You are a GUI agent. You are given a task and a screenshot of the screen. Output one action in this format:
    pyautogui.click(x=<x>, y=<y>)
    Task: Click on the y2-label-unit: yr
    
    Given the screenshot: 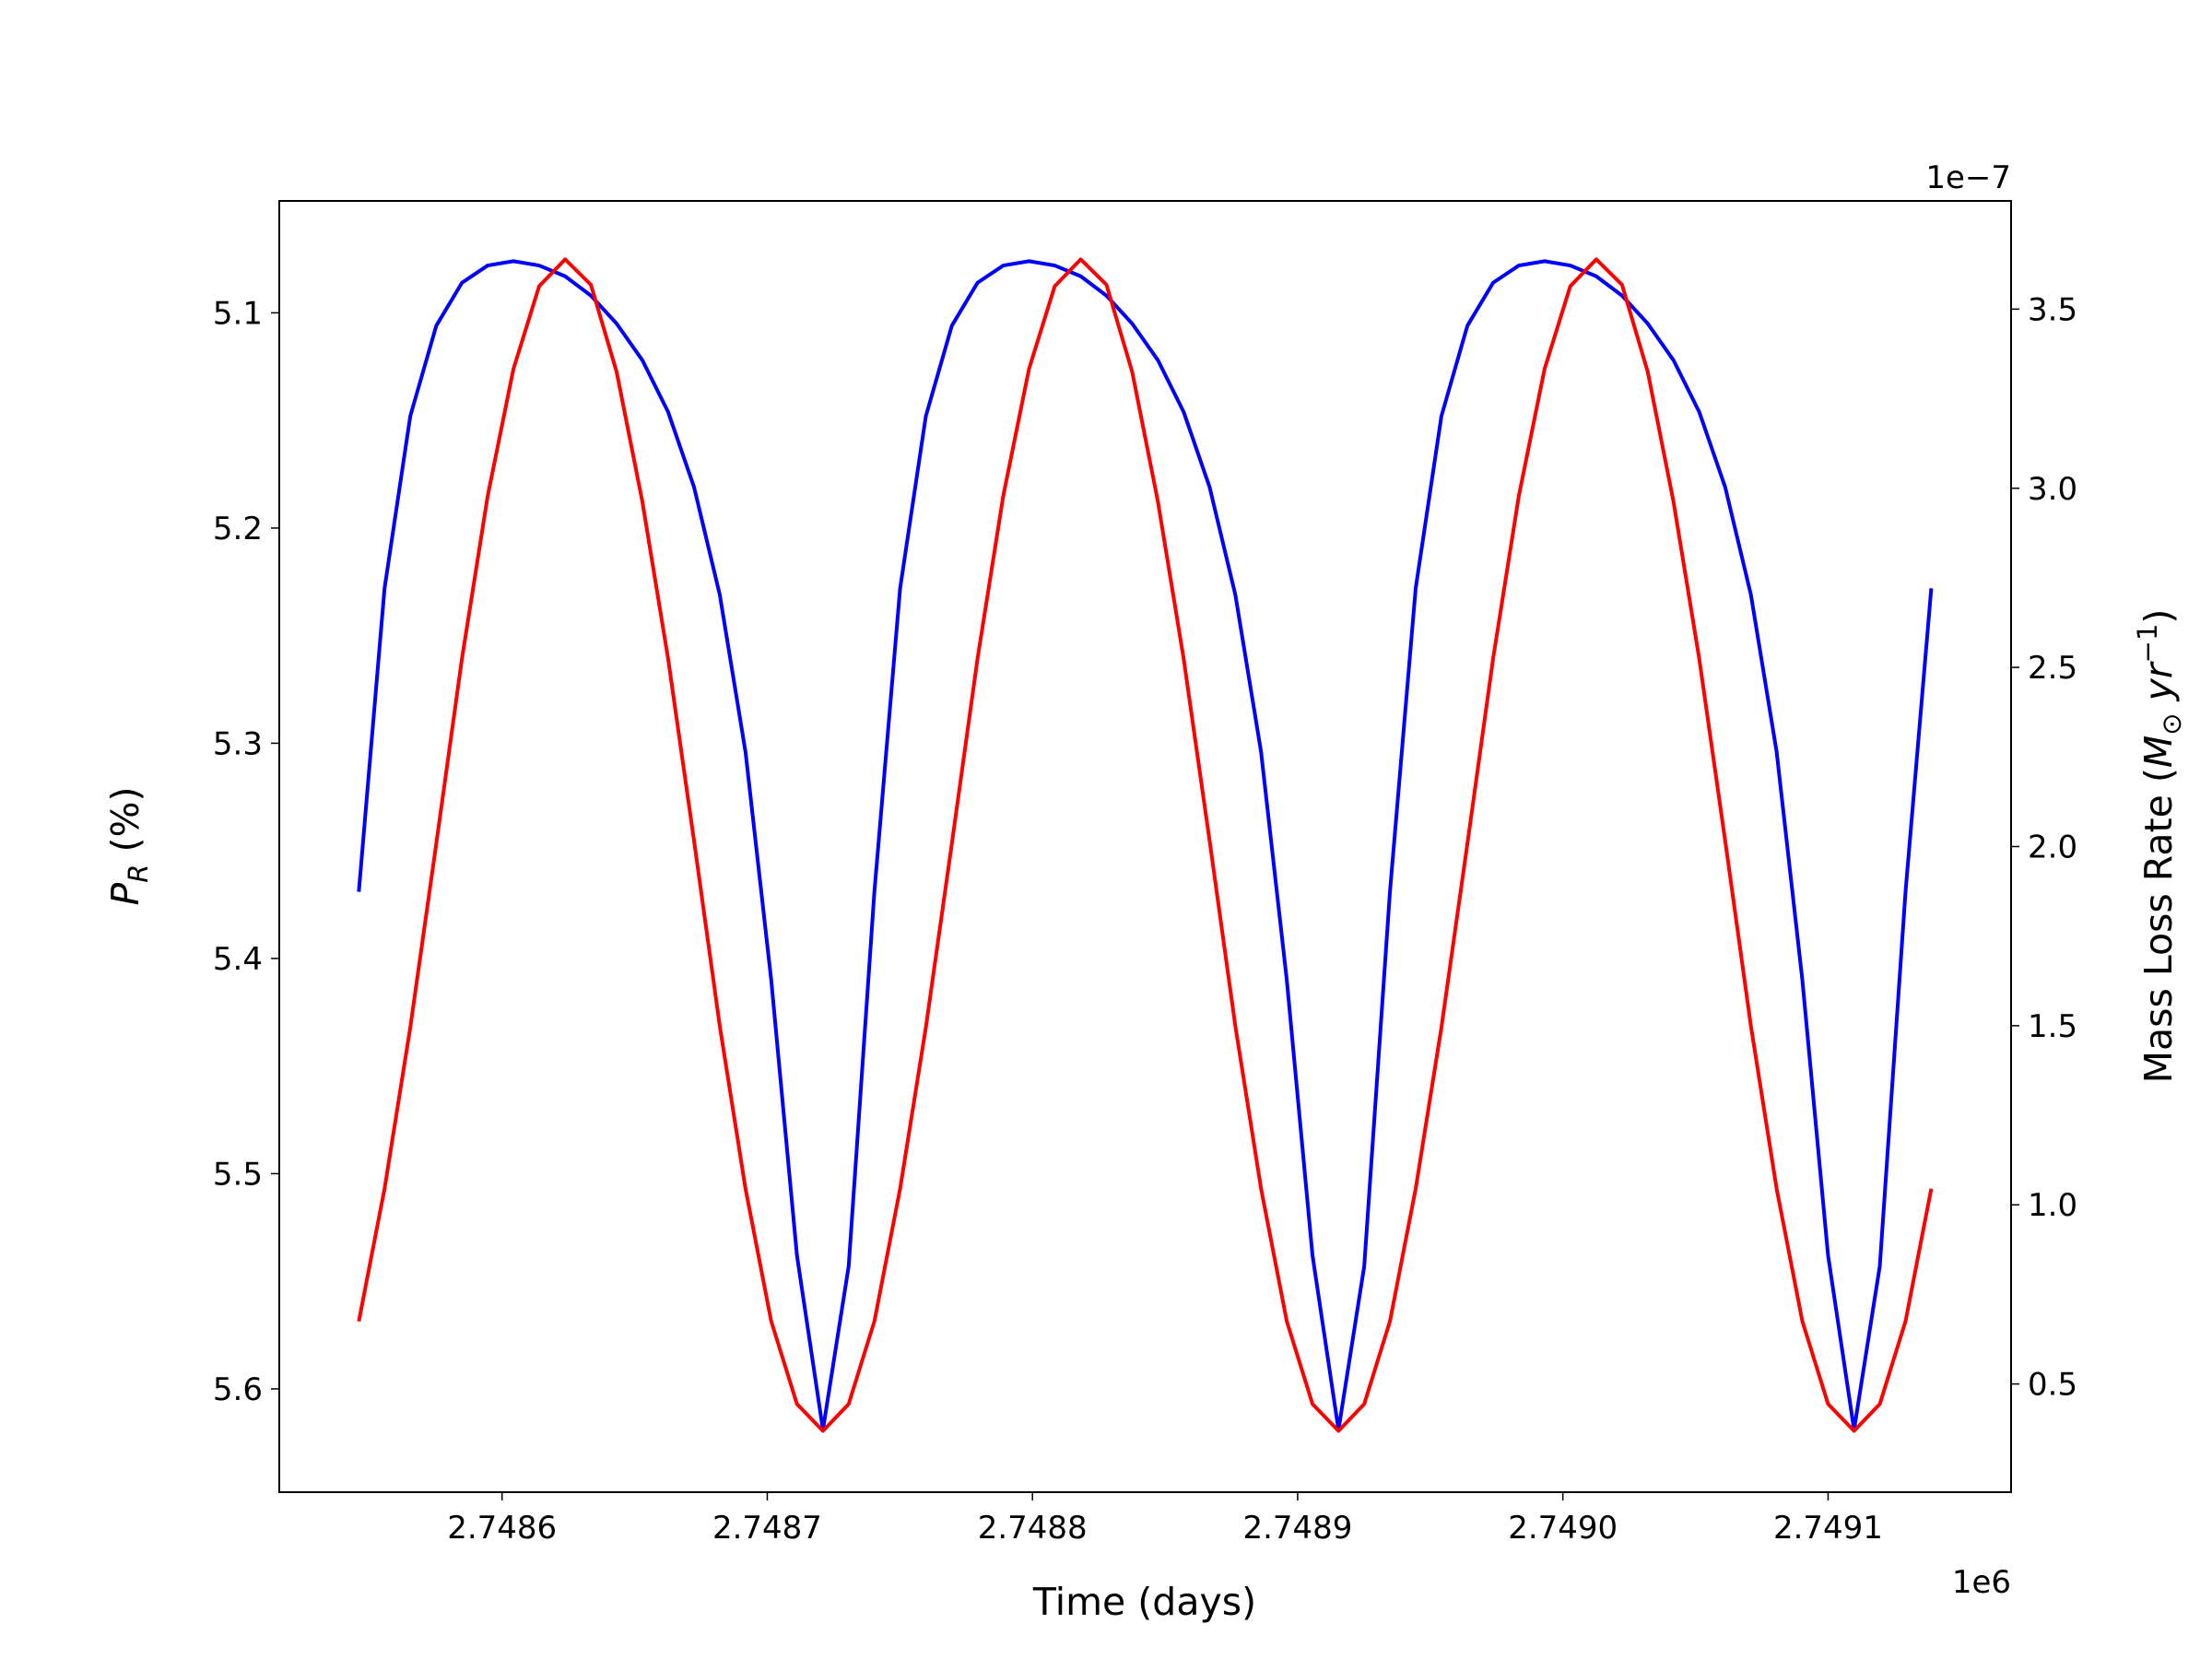 What is the action you would take?
    pyautogui.click(x=2158, y=686)
    